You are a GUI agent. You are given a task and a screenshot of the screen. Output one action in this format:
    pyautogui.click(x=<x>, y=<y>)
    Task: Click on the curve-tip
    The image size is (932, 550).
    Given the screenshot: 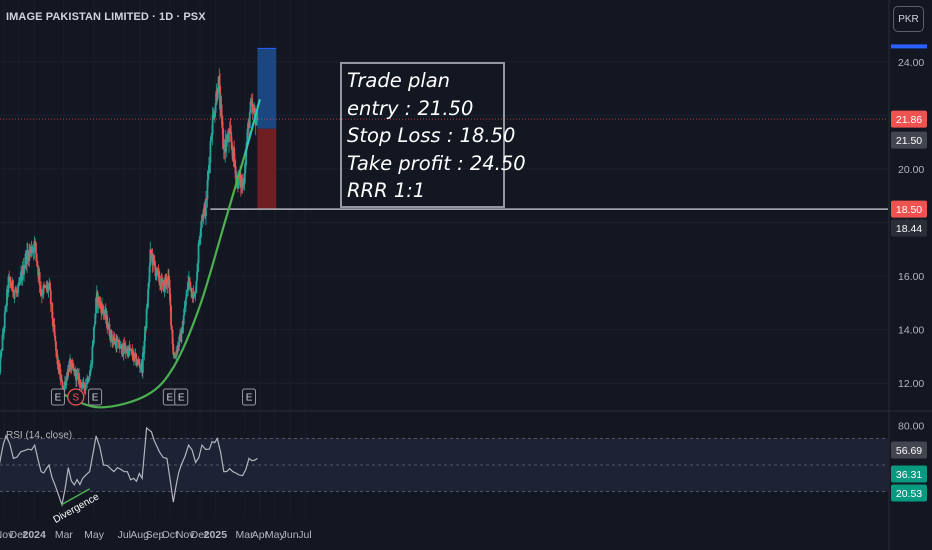 What is the action you would take?
    pyautogui.click(x=252, y=127)
    